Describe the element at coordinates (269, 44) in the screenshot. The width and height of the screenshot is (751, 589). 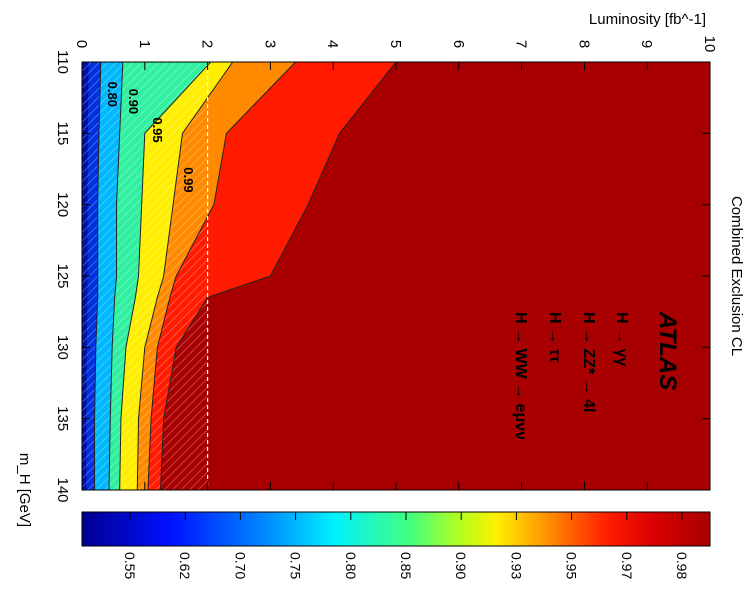
I see `y-tick-label: 3` at that location.